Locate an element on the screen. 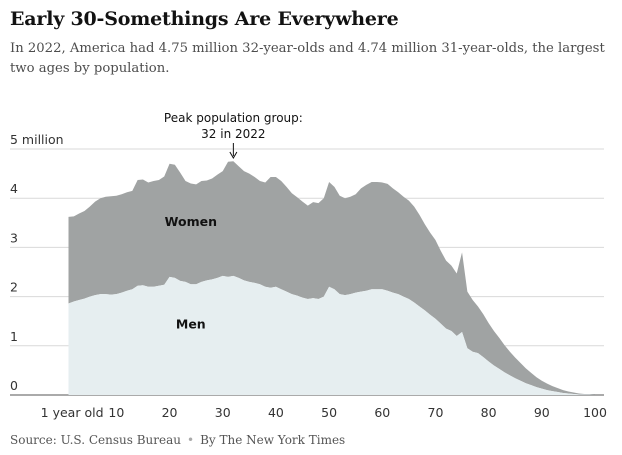 The image size is (622, 455). x-tick-label: 100 is located at coordinates (595, 412).